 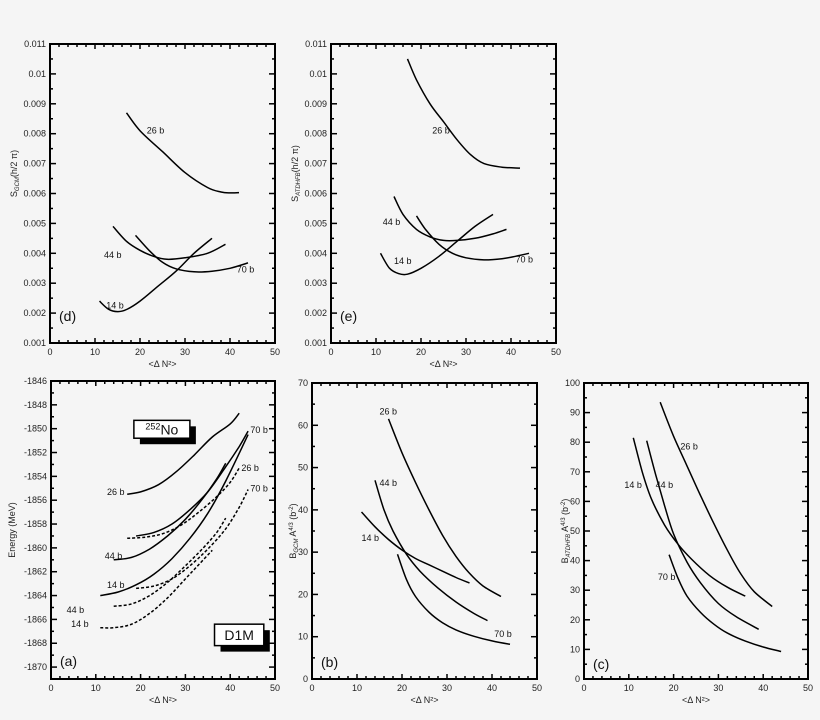 I want to click on y-tick-label: -1846, so click(x=35, y=381).